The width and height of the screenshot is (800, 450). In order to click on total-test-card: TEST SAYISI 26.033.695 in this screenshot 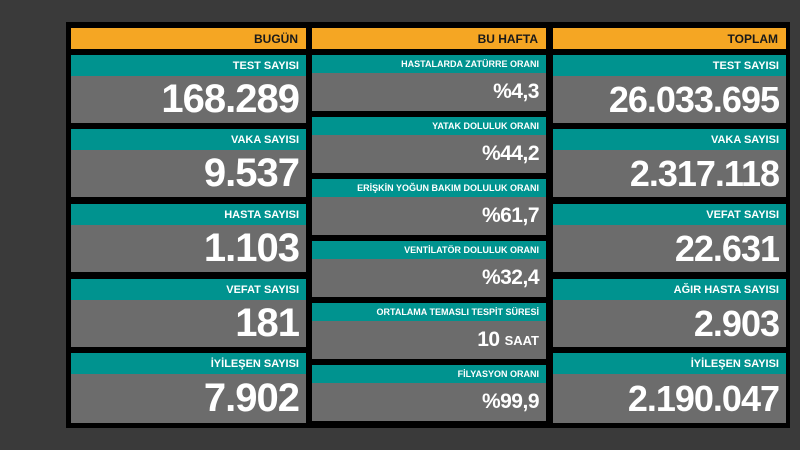, I will do `click(669, 89)`.